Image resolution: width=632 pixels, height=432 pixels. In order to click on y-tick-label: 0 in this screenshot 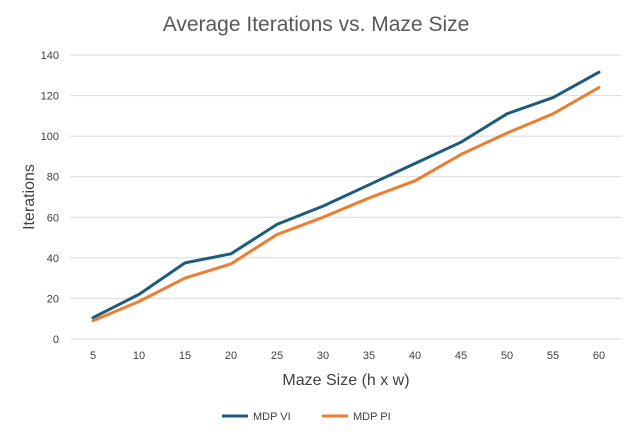, I will do `click(56, 340)`.